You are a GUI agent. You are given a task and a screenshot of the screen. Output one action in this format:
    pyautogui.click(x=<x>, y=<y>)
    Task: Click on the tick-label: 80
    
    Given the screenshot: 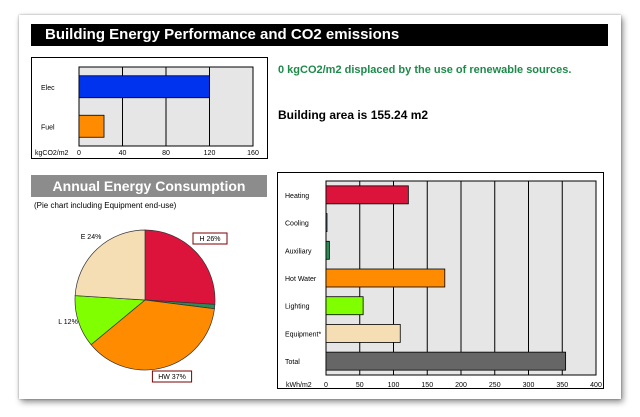 What is the action you would take?
    pyautogui.click(x=166, y=153)
    